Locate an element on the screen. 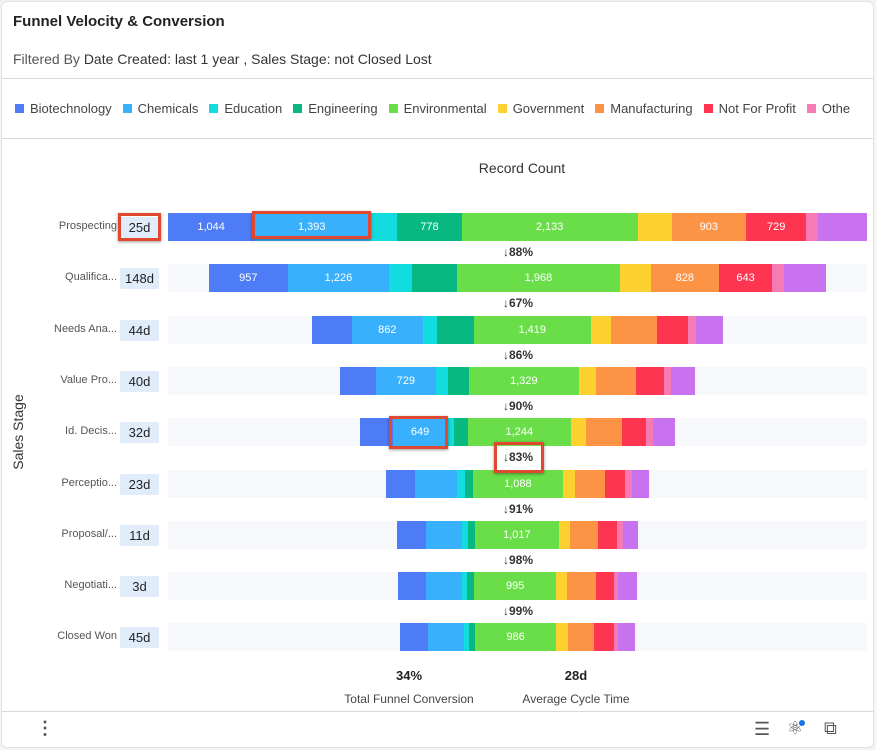 The width and height of the screenshot is (876, 750). bar-segment: 643 is located at coordinates (746, 278).